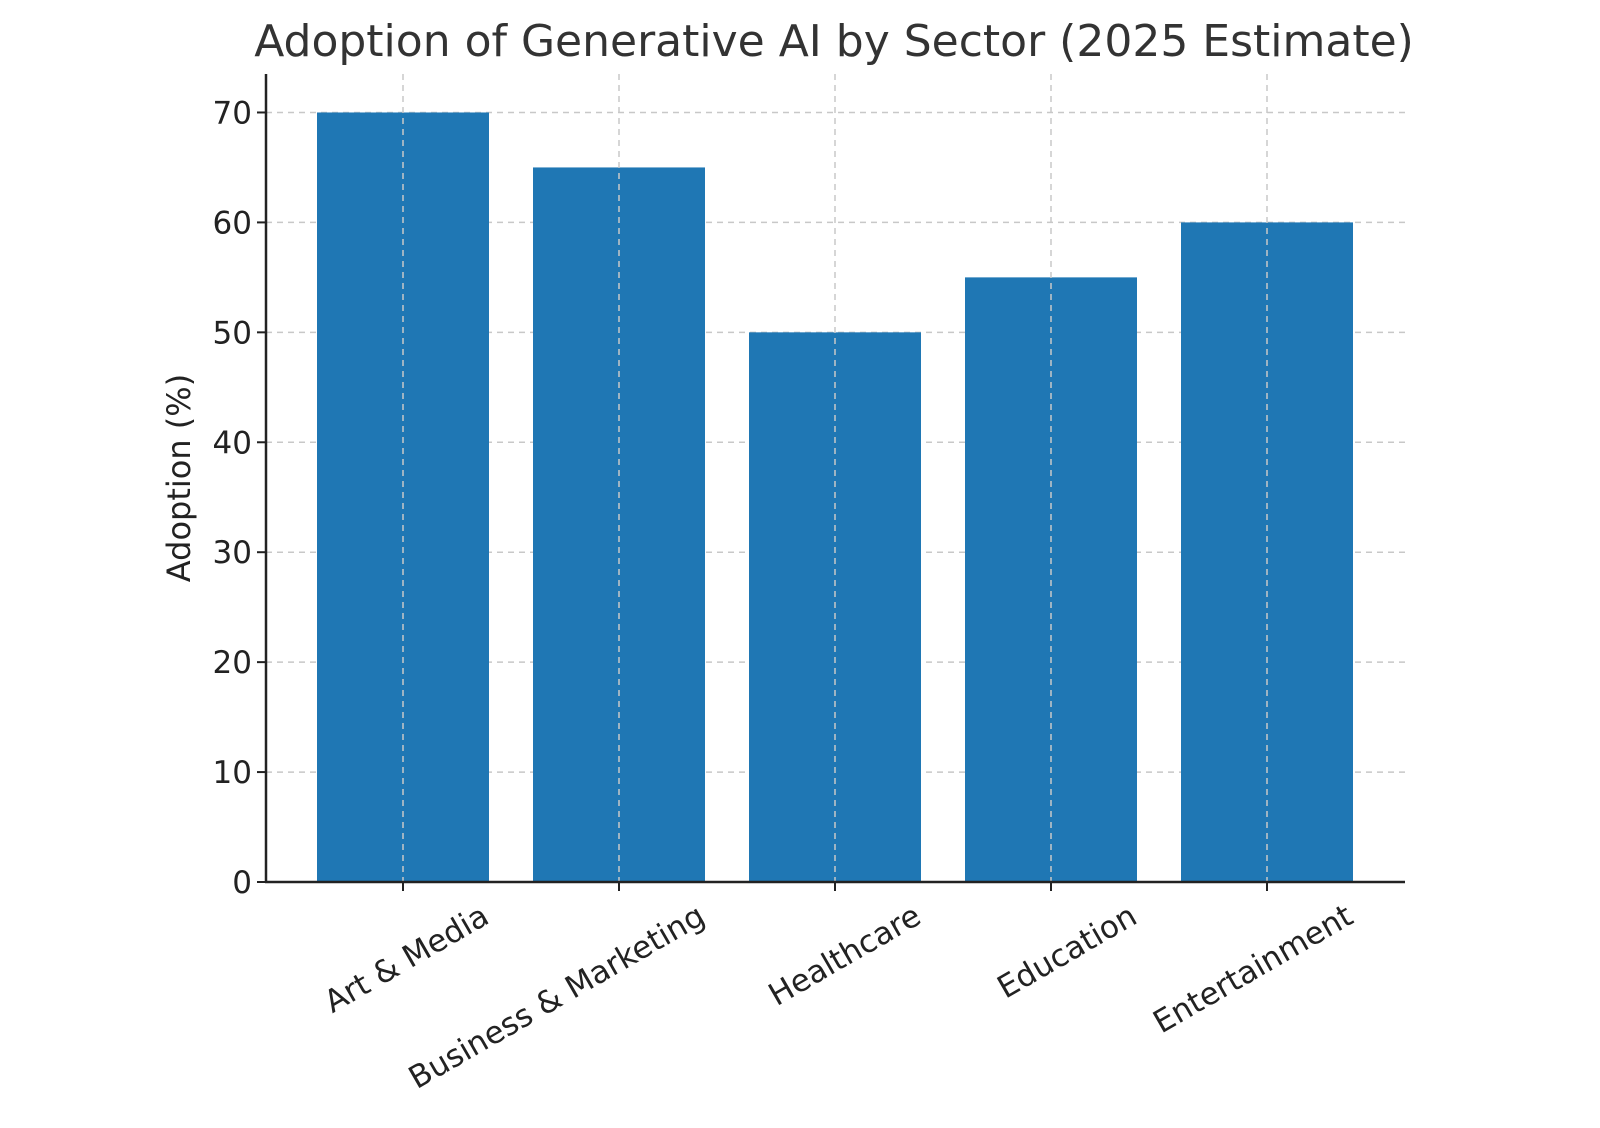 This screenshot has height=1128, width=1600. Describe the element at coordinates (242, 883) in the screenshot. I see `y-tick-label: 0` at that location.